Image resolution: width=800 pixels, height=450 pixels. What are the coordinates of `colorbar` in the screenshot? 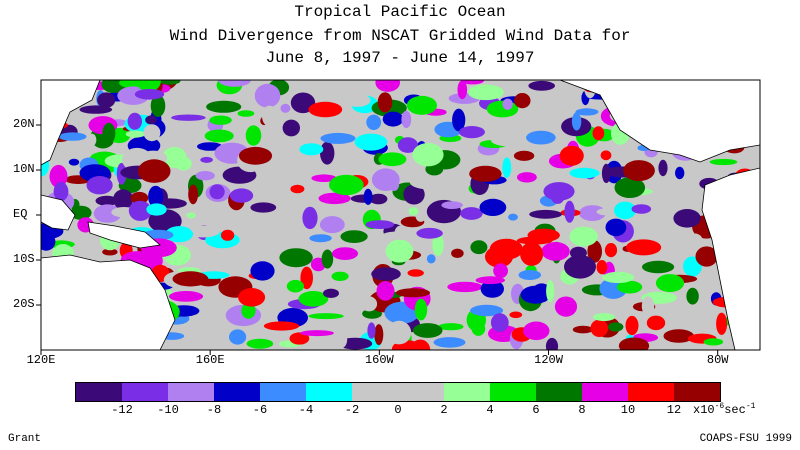 It's located at (398, 392).